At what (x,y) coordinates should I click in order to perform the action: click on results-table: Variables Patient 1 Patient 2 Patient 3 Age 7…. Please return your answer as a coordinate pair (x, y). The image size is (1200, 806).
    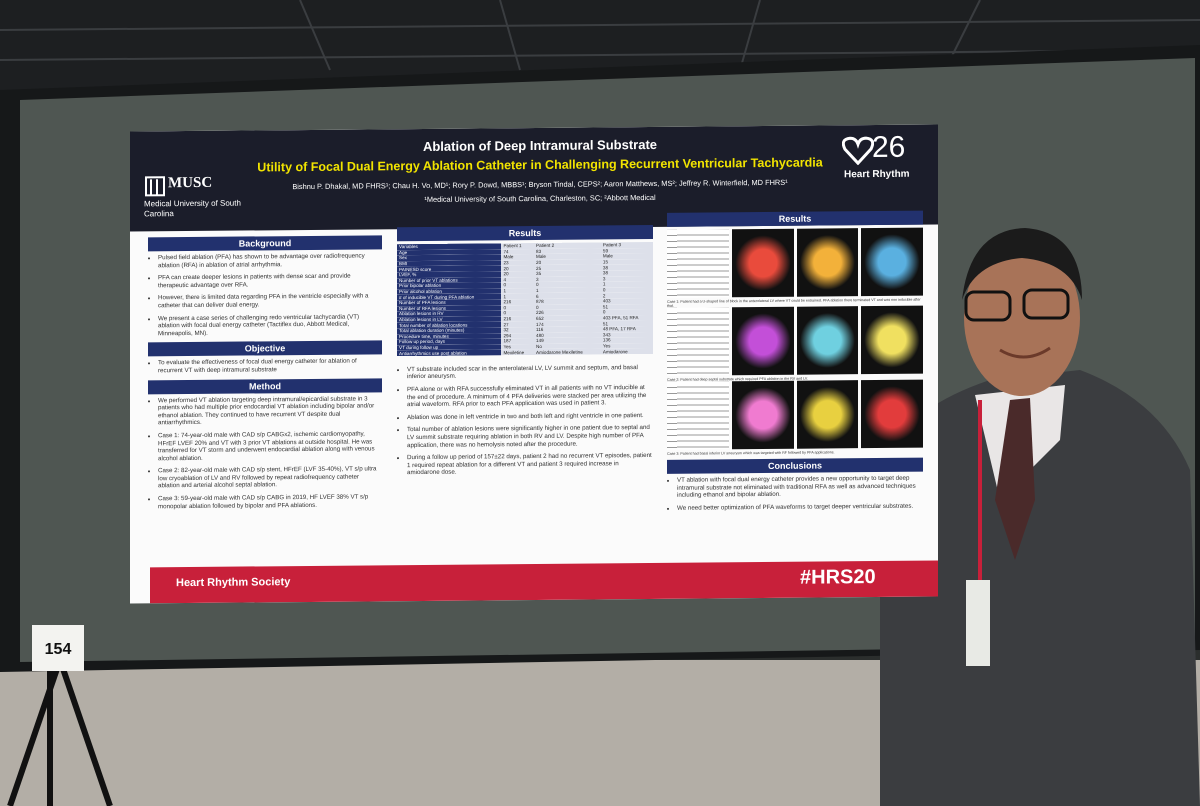
    Looking at the image, I should click on (525, 299).